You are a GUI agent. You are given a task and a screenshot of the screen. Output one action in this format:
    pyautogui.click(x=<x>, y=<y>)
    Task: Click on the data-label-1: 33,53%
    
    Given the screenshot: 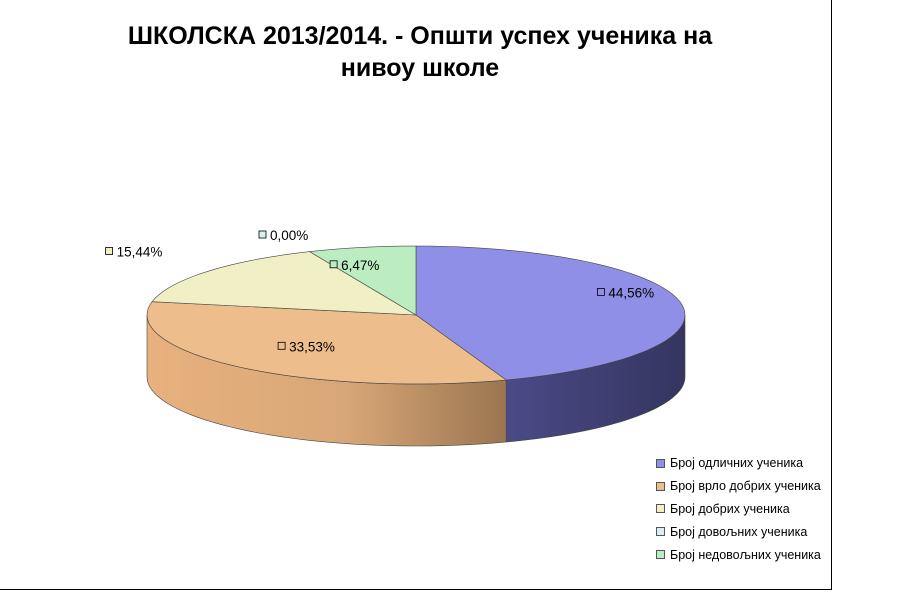 What is the action you would take?
    pyautogui.click(x=306, y=346)
    